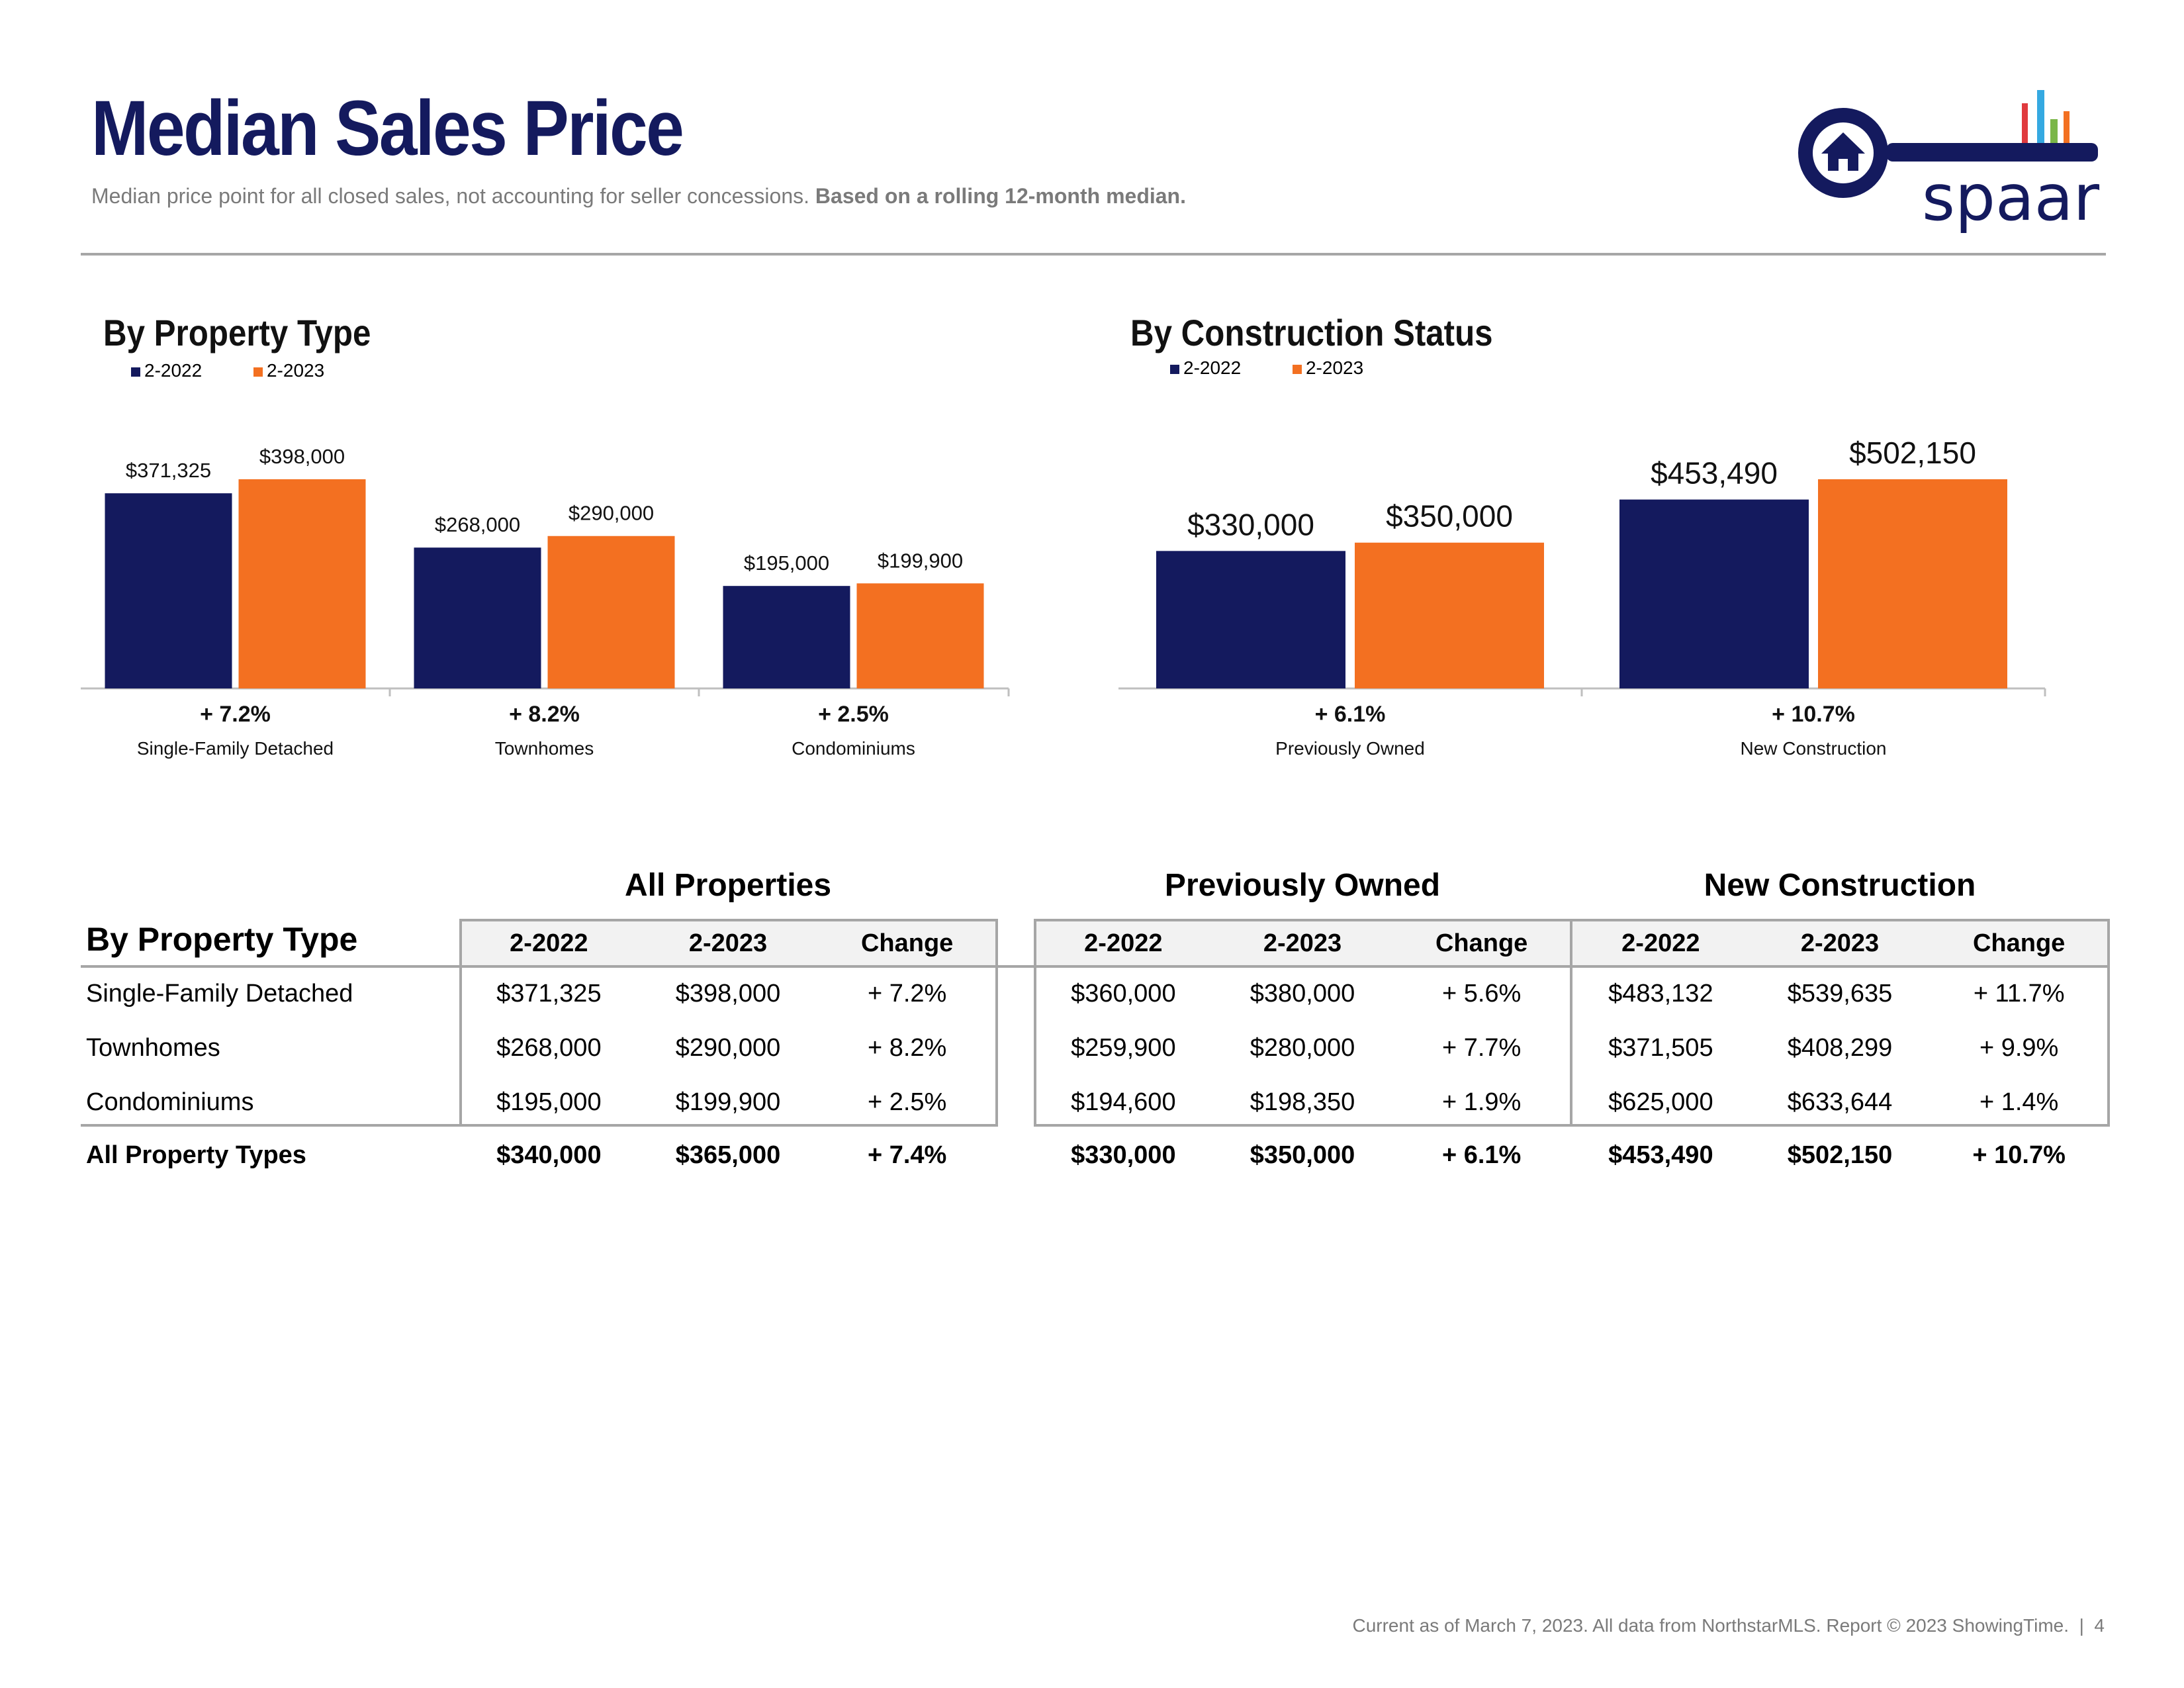 The width and height of the screenshot is (2184, 1688). What do you see at coordinates (907, 1155) in the screenshot?
I see `table-total-cell: + 7.4%` at bounding box center [907, 1155].